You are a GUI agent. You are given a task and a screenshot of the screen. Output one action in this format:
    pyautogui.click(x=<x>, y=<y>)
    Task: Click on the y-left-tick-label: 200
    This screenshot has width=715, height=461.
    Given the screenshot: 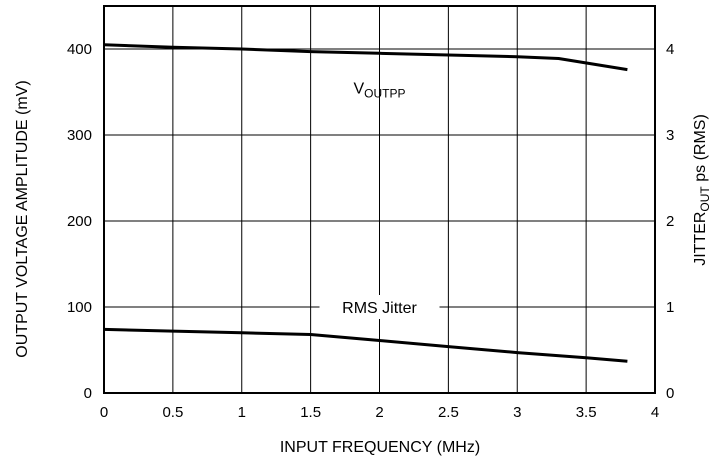 What is the action you would take?
    pyautogui.click(x=79, y=221)
    